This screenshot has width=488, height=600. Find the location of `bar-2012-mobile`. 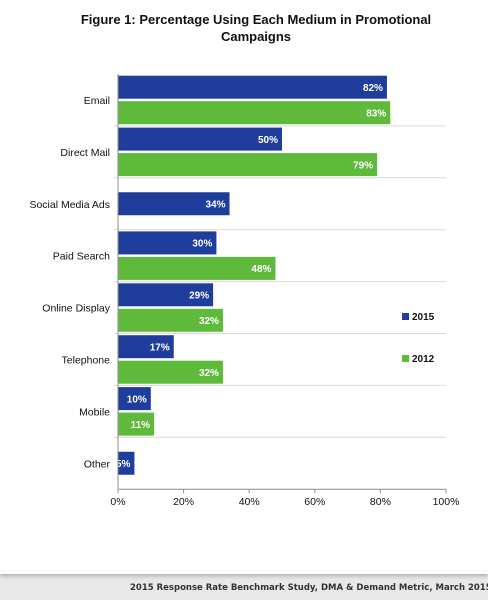

bar-2012-mobile is located at coordinates (136, 424).